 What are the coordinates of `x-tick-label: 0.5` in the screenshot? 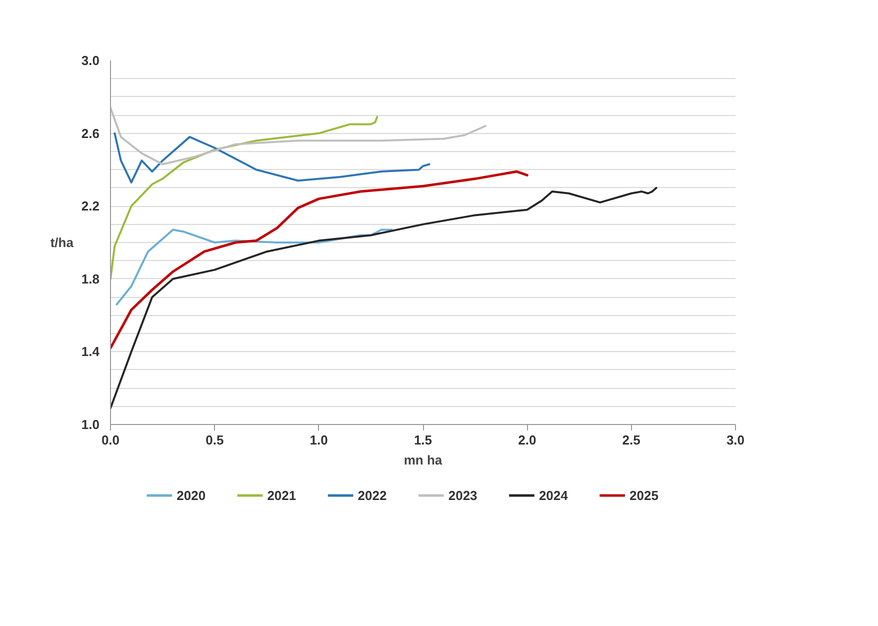 It's located at (215, 440).